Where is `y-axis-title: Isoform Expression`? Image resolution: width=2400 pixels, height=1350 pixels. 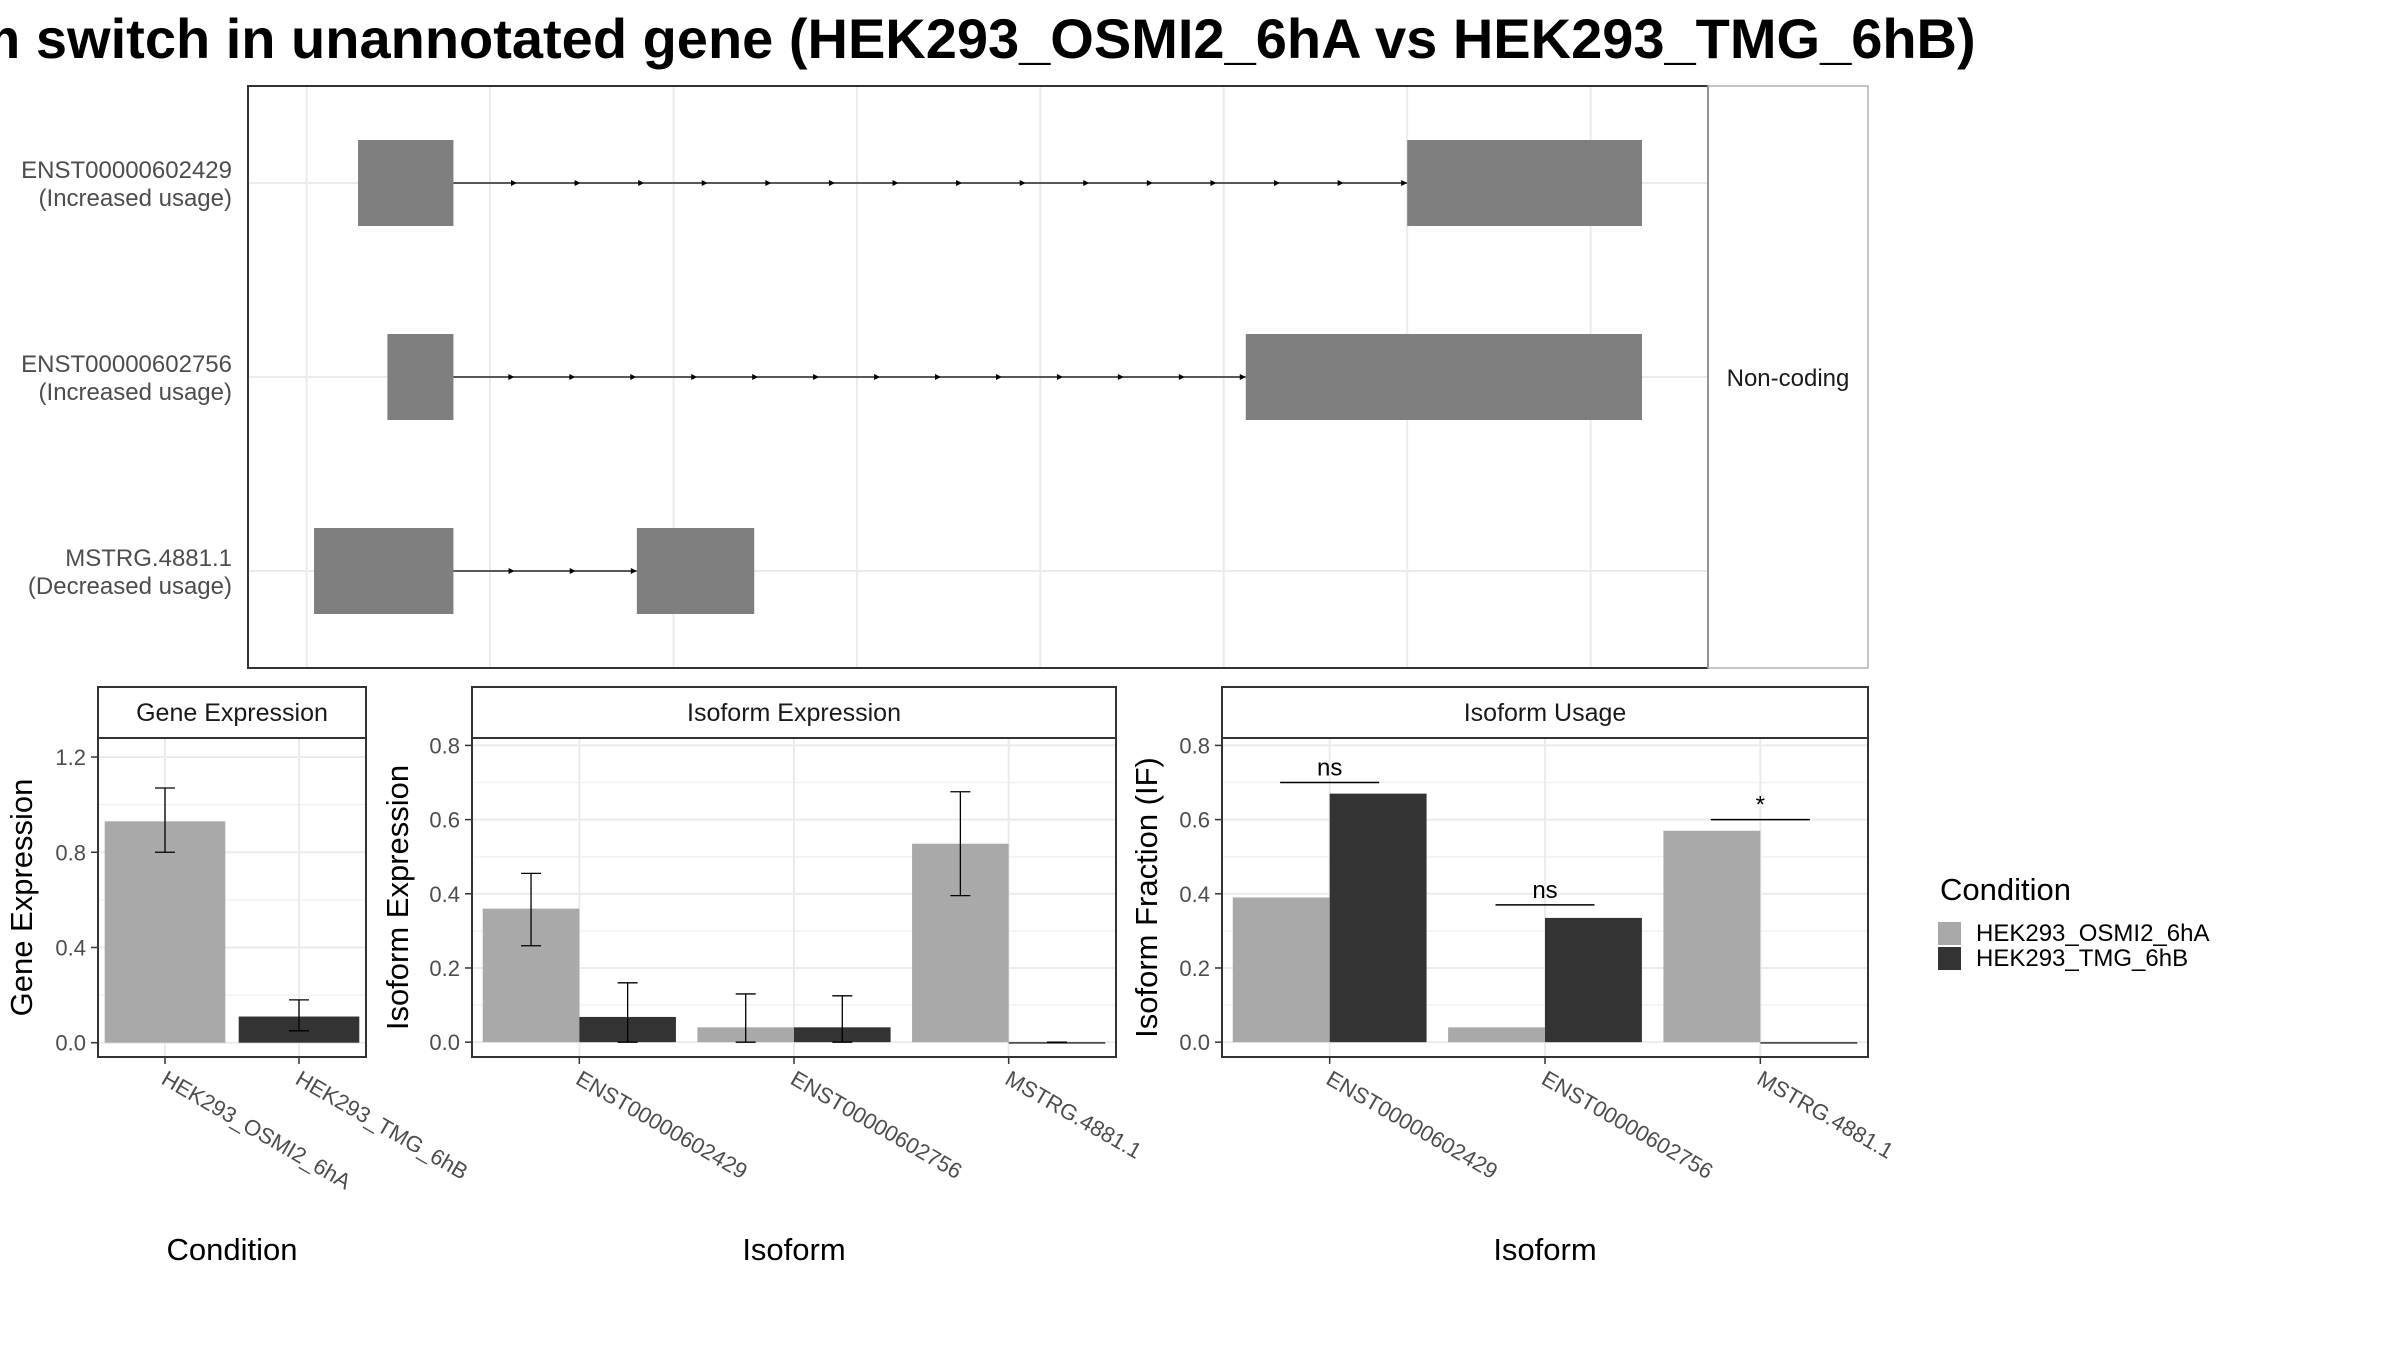
y-axis-title: Isoform Expression is located at coordinates (397, 897).